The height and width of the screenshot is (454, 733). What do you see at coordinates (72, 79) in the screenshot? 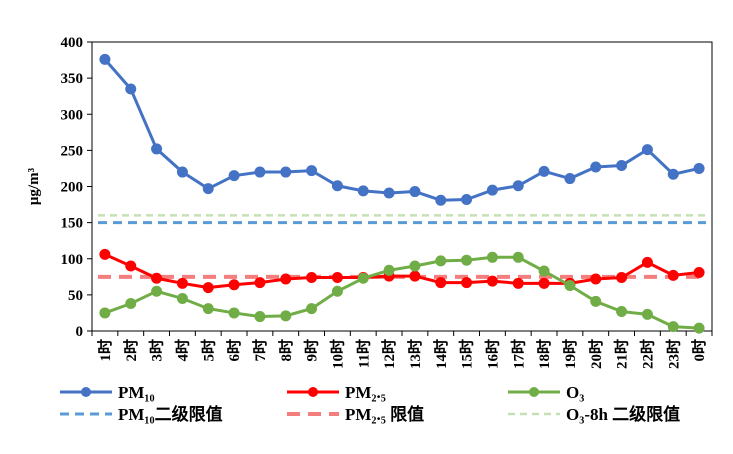
I see `y-tick-label: 350` at bounding box center [72, 79].